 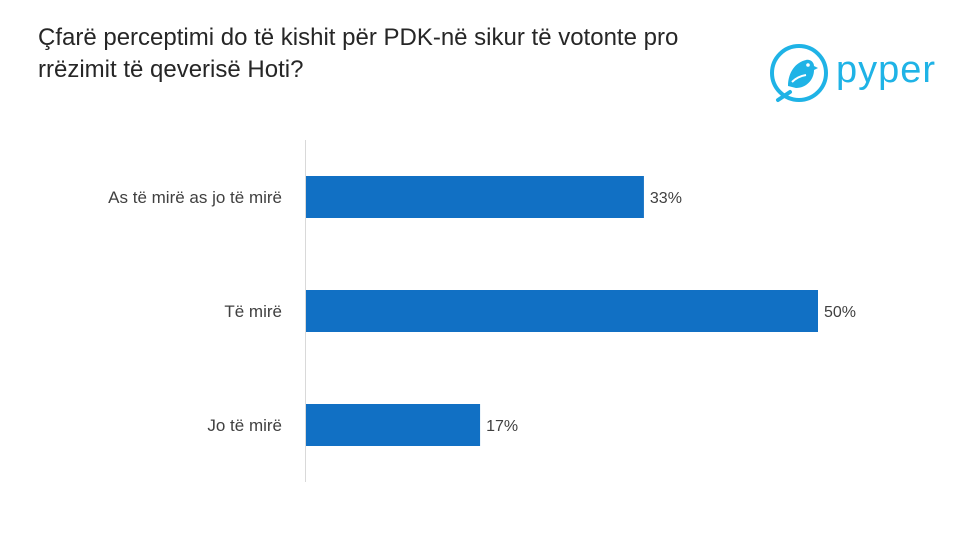 I want to click on pyper-logo: pyper, so click(x=852, y=74).